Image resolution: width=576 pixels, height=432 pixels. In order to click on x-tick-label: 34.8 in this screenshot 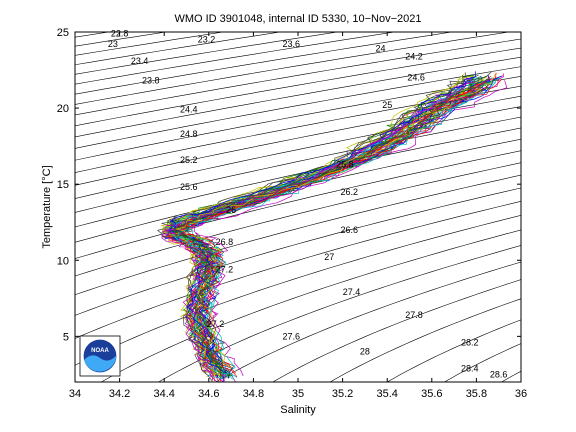, I will do `click(253, 394)`.